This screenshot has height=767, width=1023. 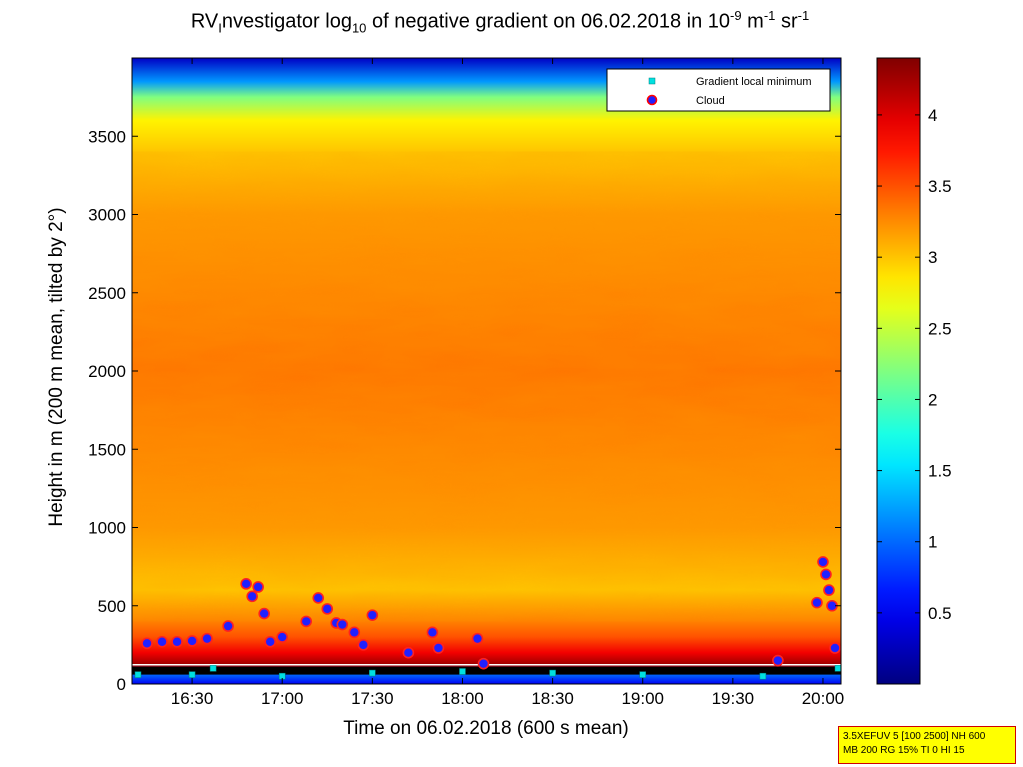 I want to click on legend-marker-circle, so click(x=652, y=100).